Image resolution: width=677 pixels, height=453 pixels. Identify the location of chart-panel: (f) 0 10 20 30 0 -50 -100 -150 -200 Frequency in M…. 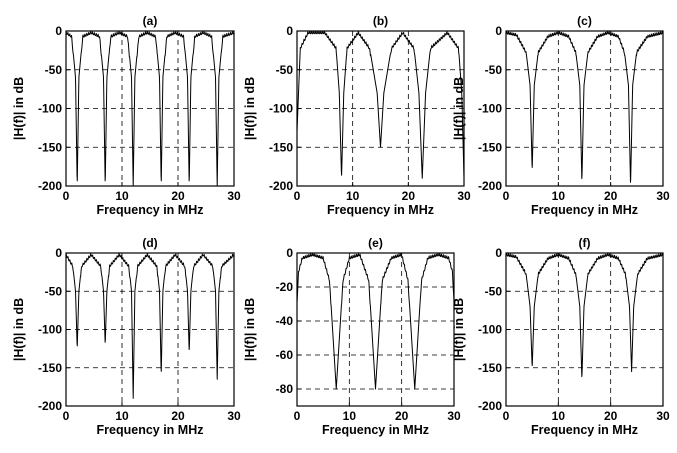
(561, 336).